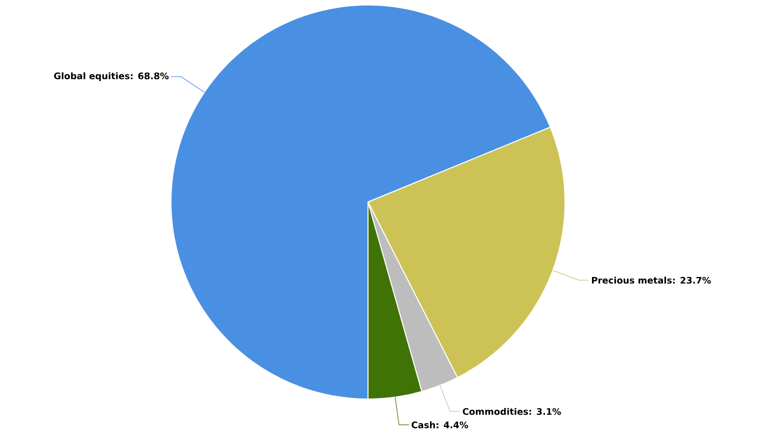 The image size is (757, 444). What do you see at coordinates (545, 411) in the screenshot?
I see `data-label: : 3.1%` at bounding box center [545, 411].